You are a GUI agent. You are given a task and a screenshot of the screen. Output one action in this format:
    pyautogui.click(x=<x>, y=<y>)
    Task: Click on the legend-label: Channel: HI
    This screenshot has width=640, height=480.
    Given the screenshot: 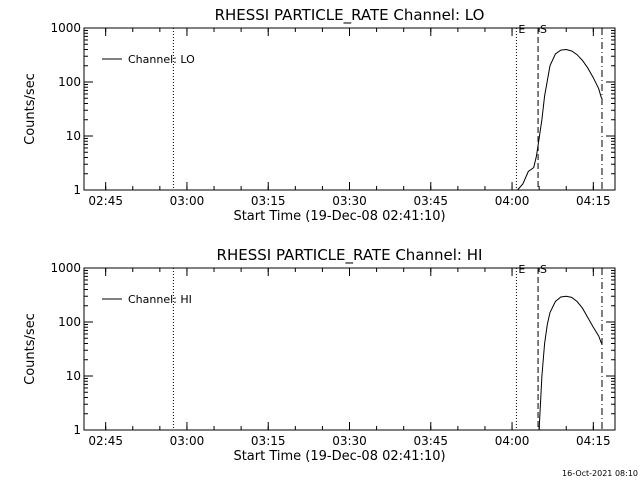 What is the action you would take?
    pyautogui.click(x=160, y=299)
    